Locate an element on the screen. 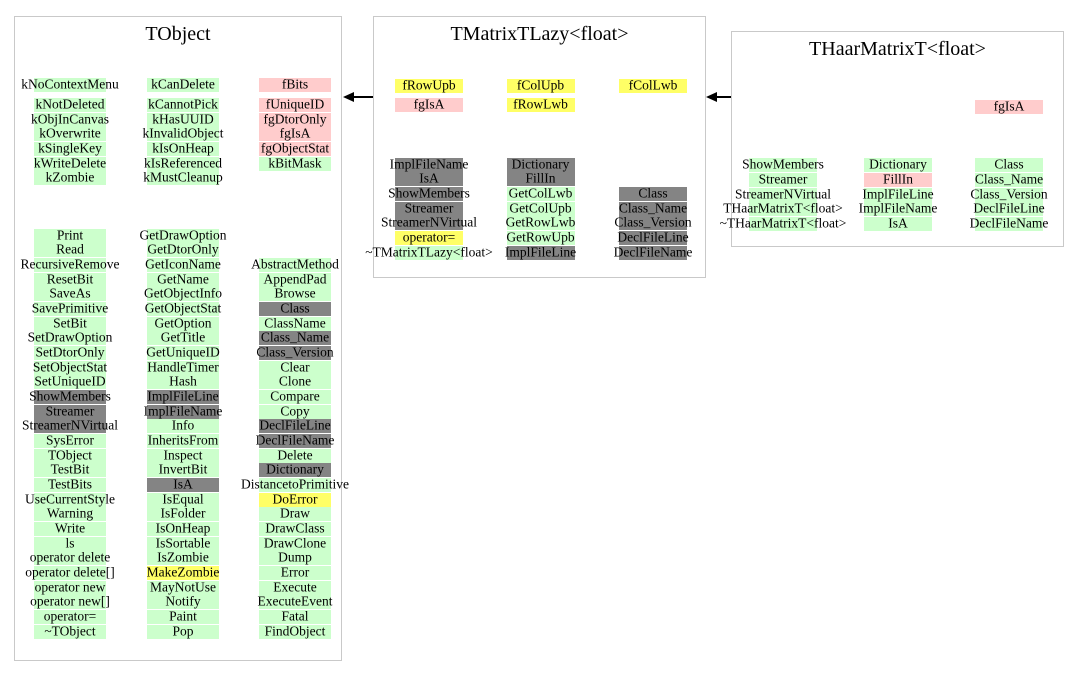  member-cell: GetColLwb is located at coordinates (540, 194).